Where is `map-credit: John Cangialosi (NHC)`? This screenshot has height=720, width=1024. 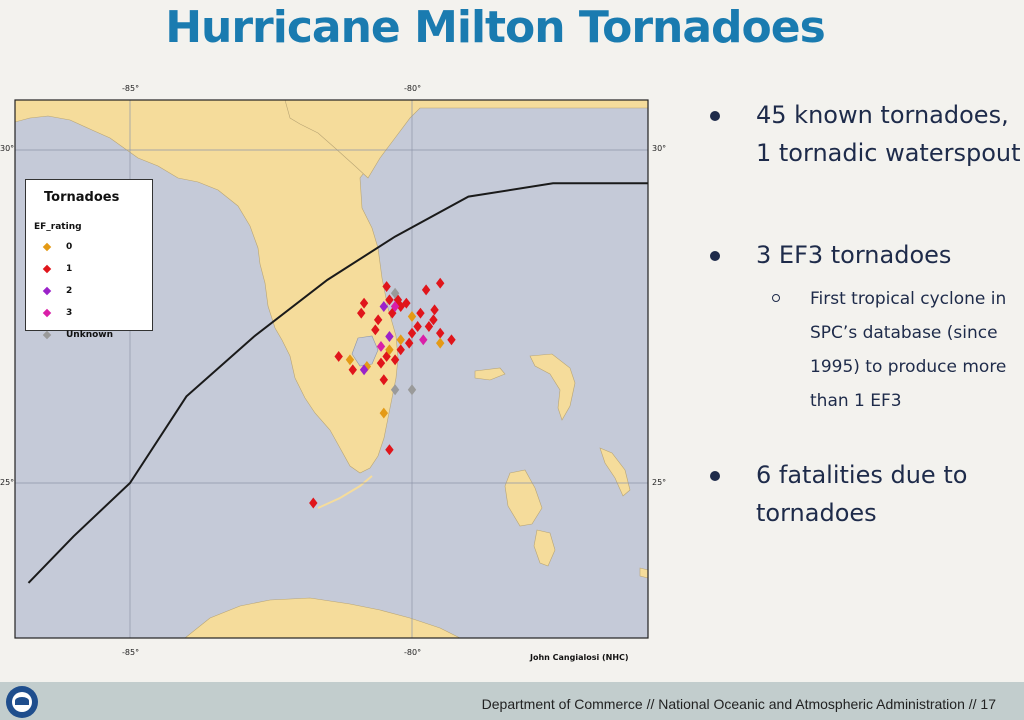 map-credit: John Cangialosi (NHC) is located at coordinates (579, 657).